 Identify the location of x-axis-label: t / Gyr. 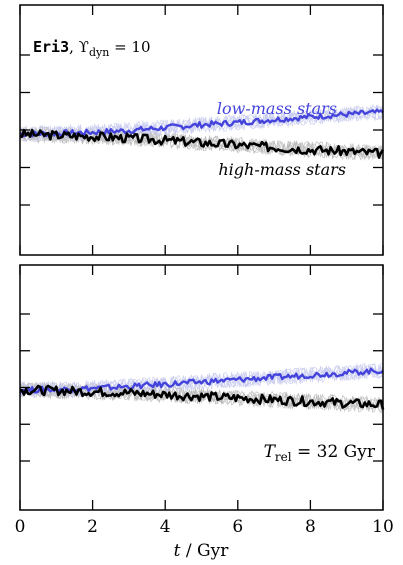
(202, 551).